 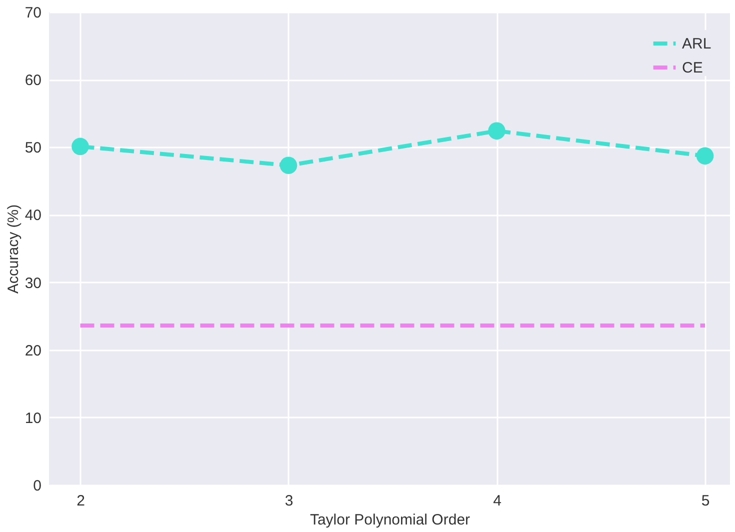 What do you see at coordinates (33, 215) in the screenshot?
I see `y-tick-label: 40` at bounding box center [33, 215].